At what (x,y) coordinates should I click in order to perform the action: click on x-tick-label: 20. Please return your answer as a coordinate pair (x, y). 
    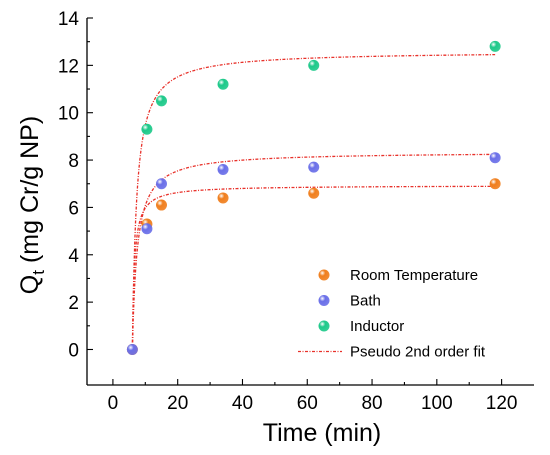
    Looking at the image, I should click on (177, 403).